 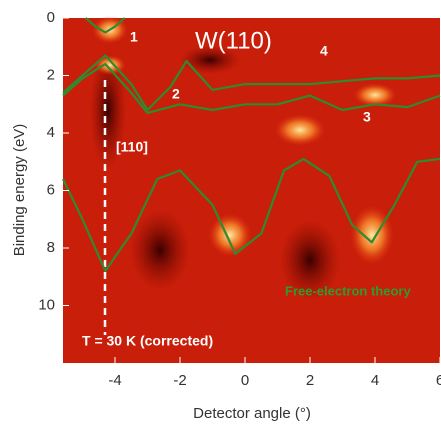 What do you see at coordinates (179, 380) in the screenshot?
I see `x-tick-label: -2` at bounding box center [179, 380].